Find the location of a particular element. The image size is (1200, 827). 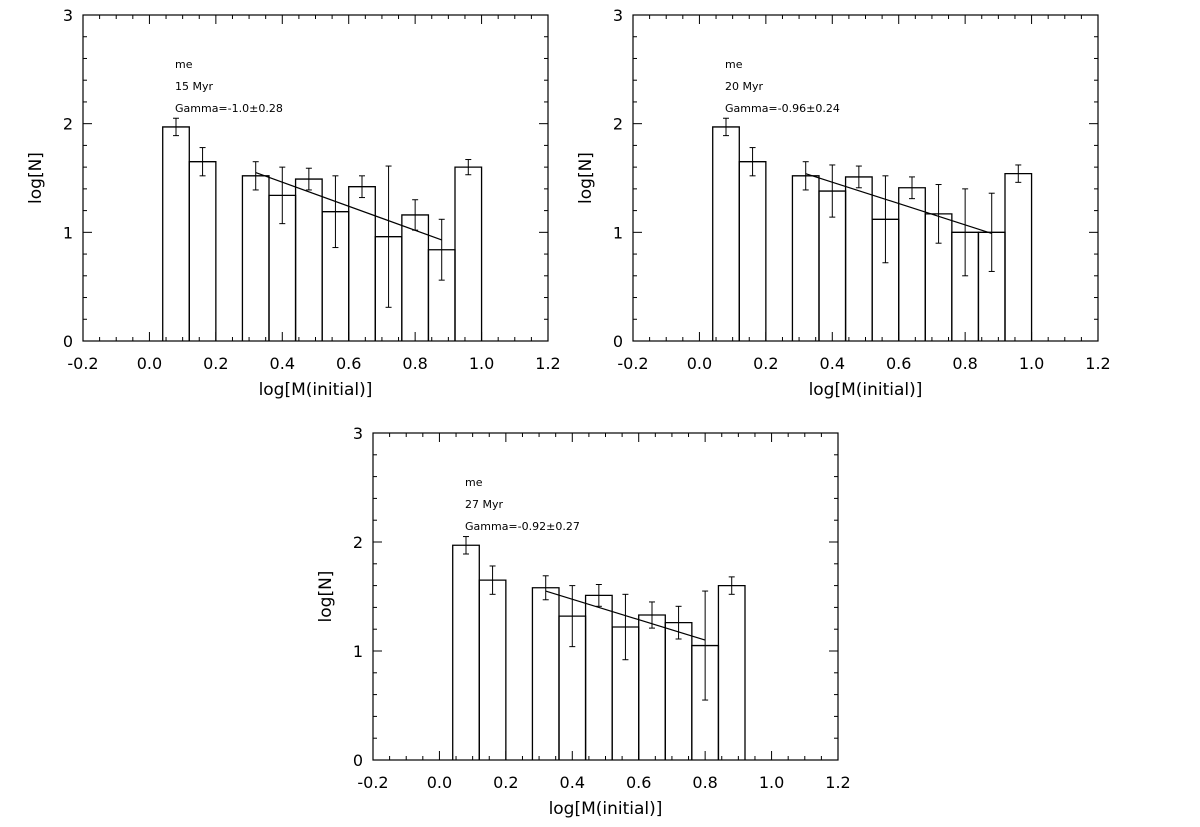

annotation-text: Gamma=-0.96±0.24 is located at coordinates (782, 108).